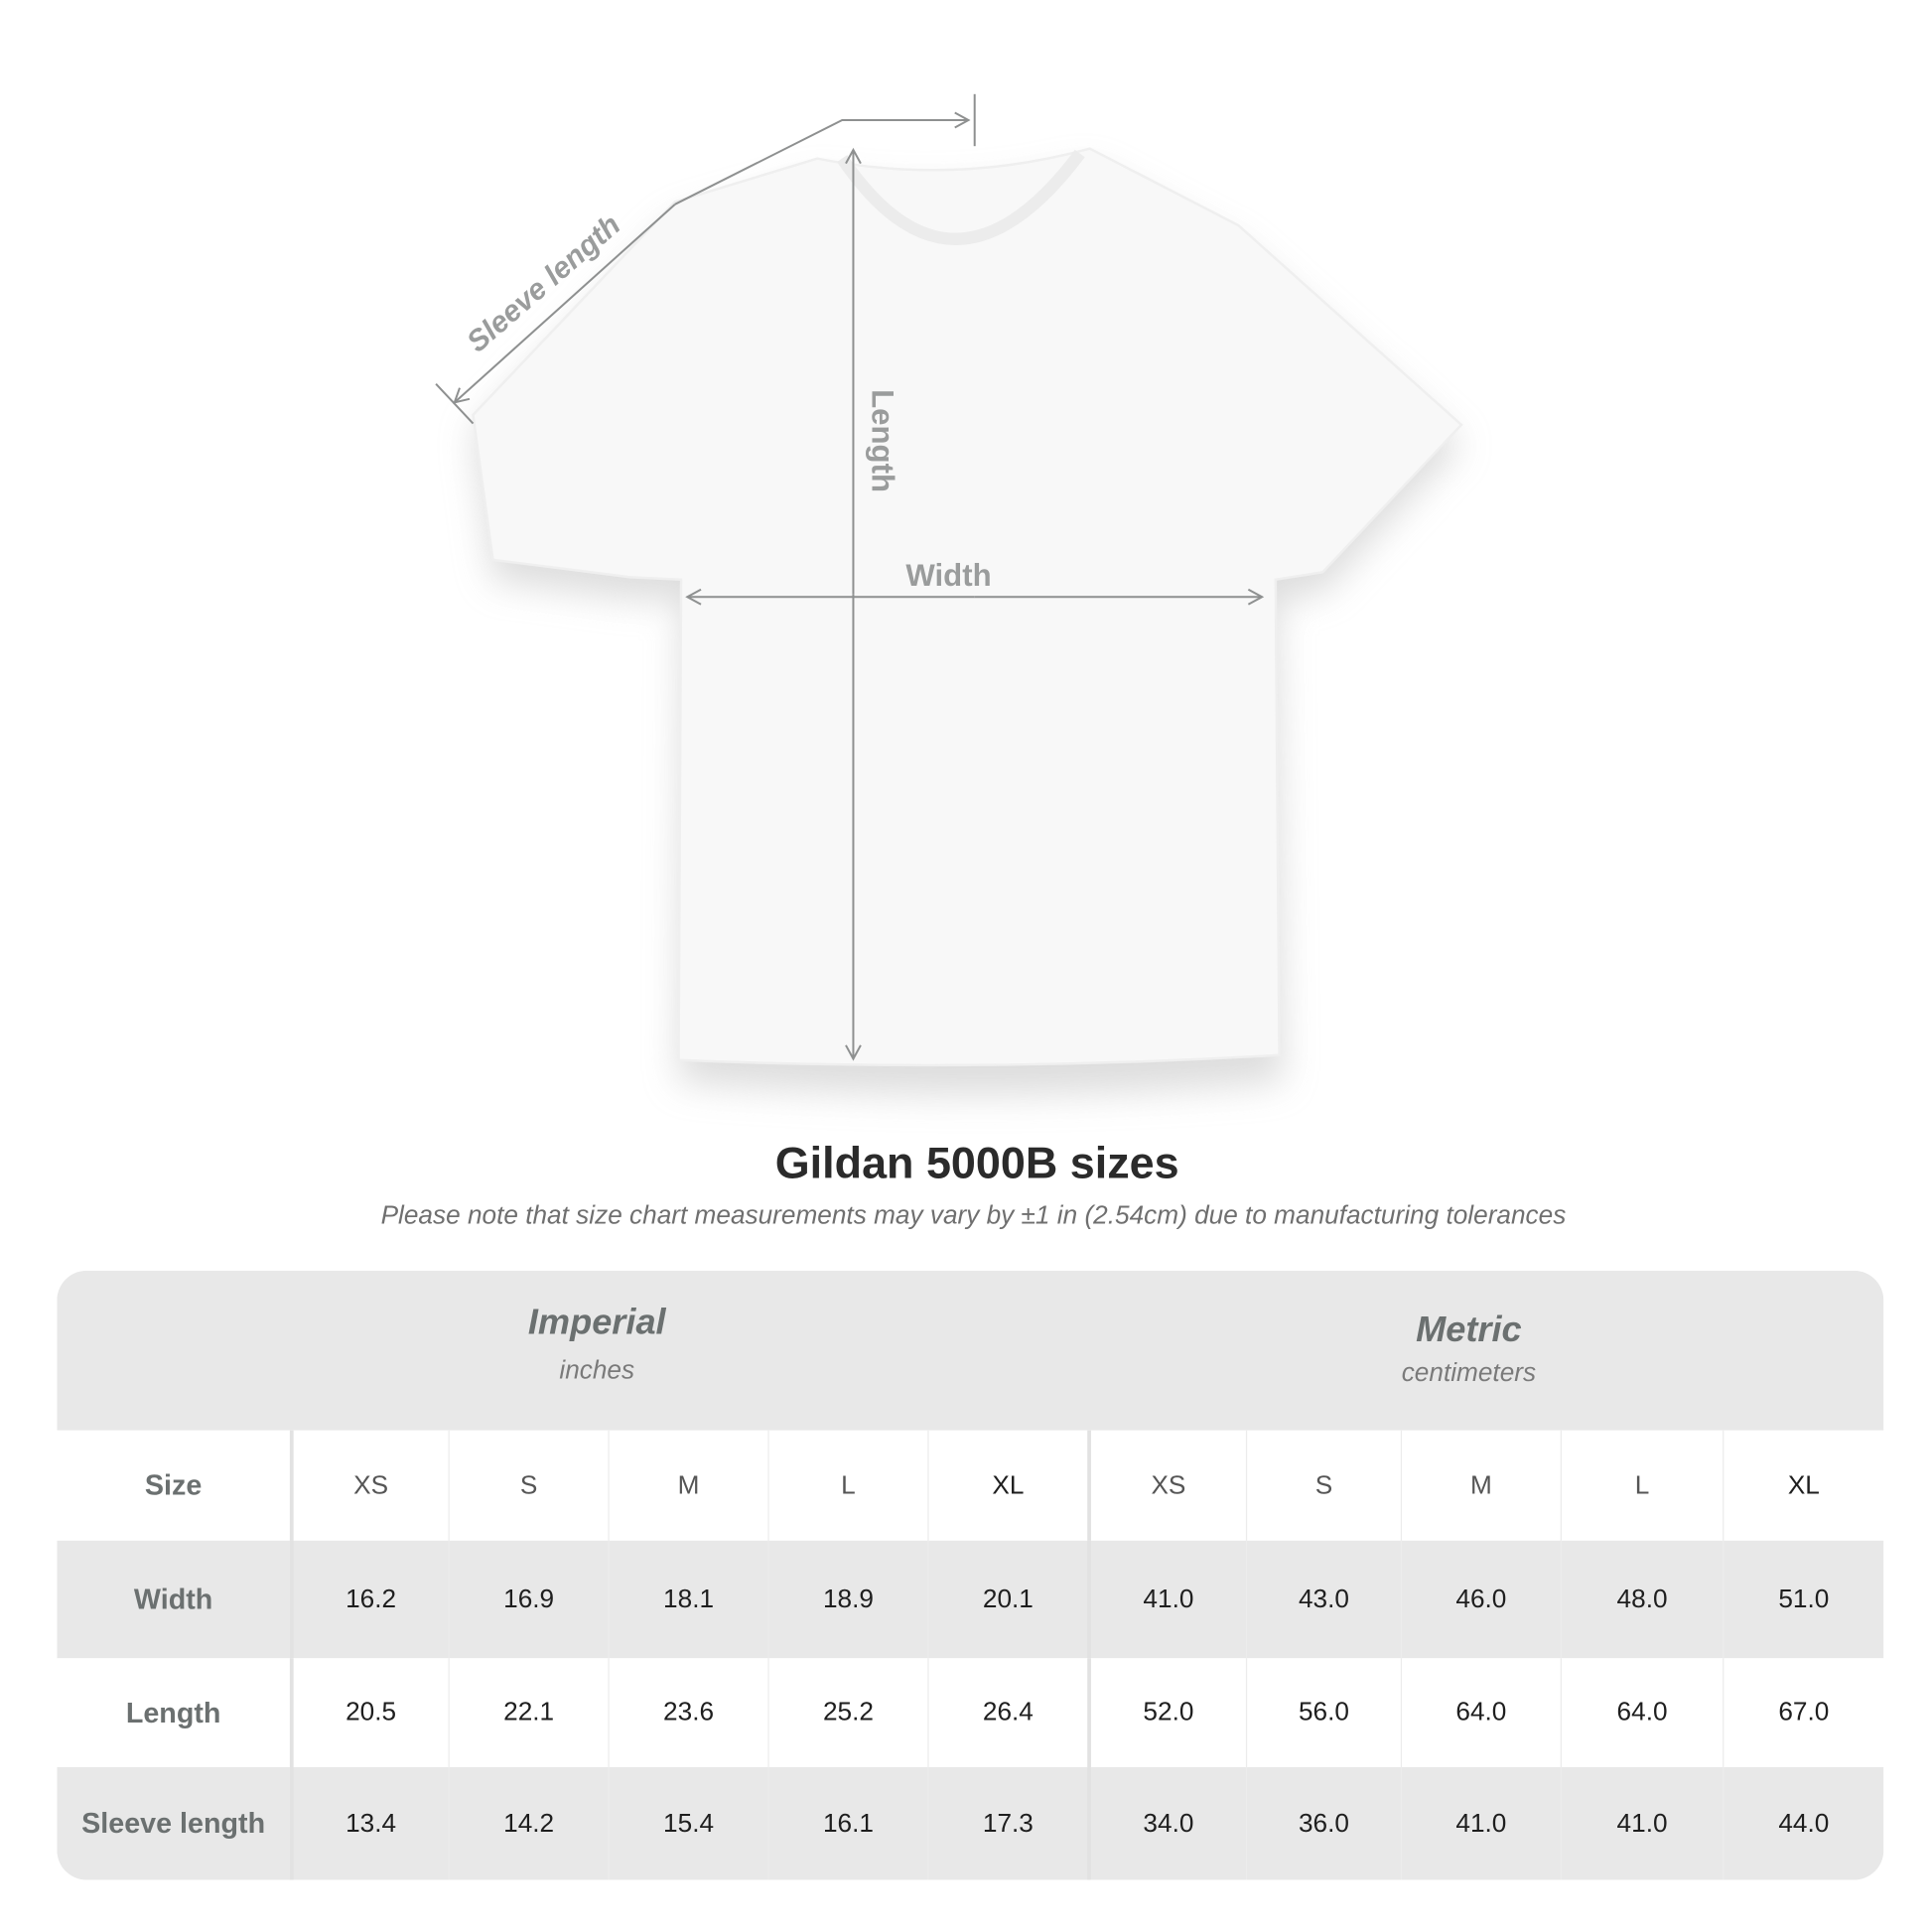  I want to click on table-cell: 51.0, so click(1803, 1600).